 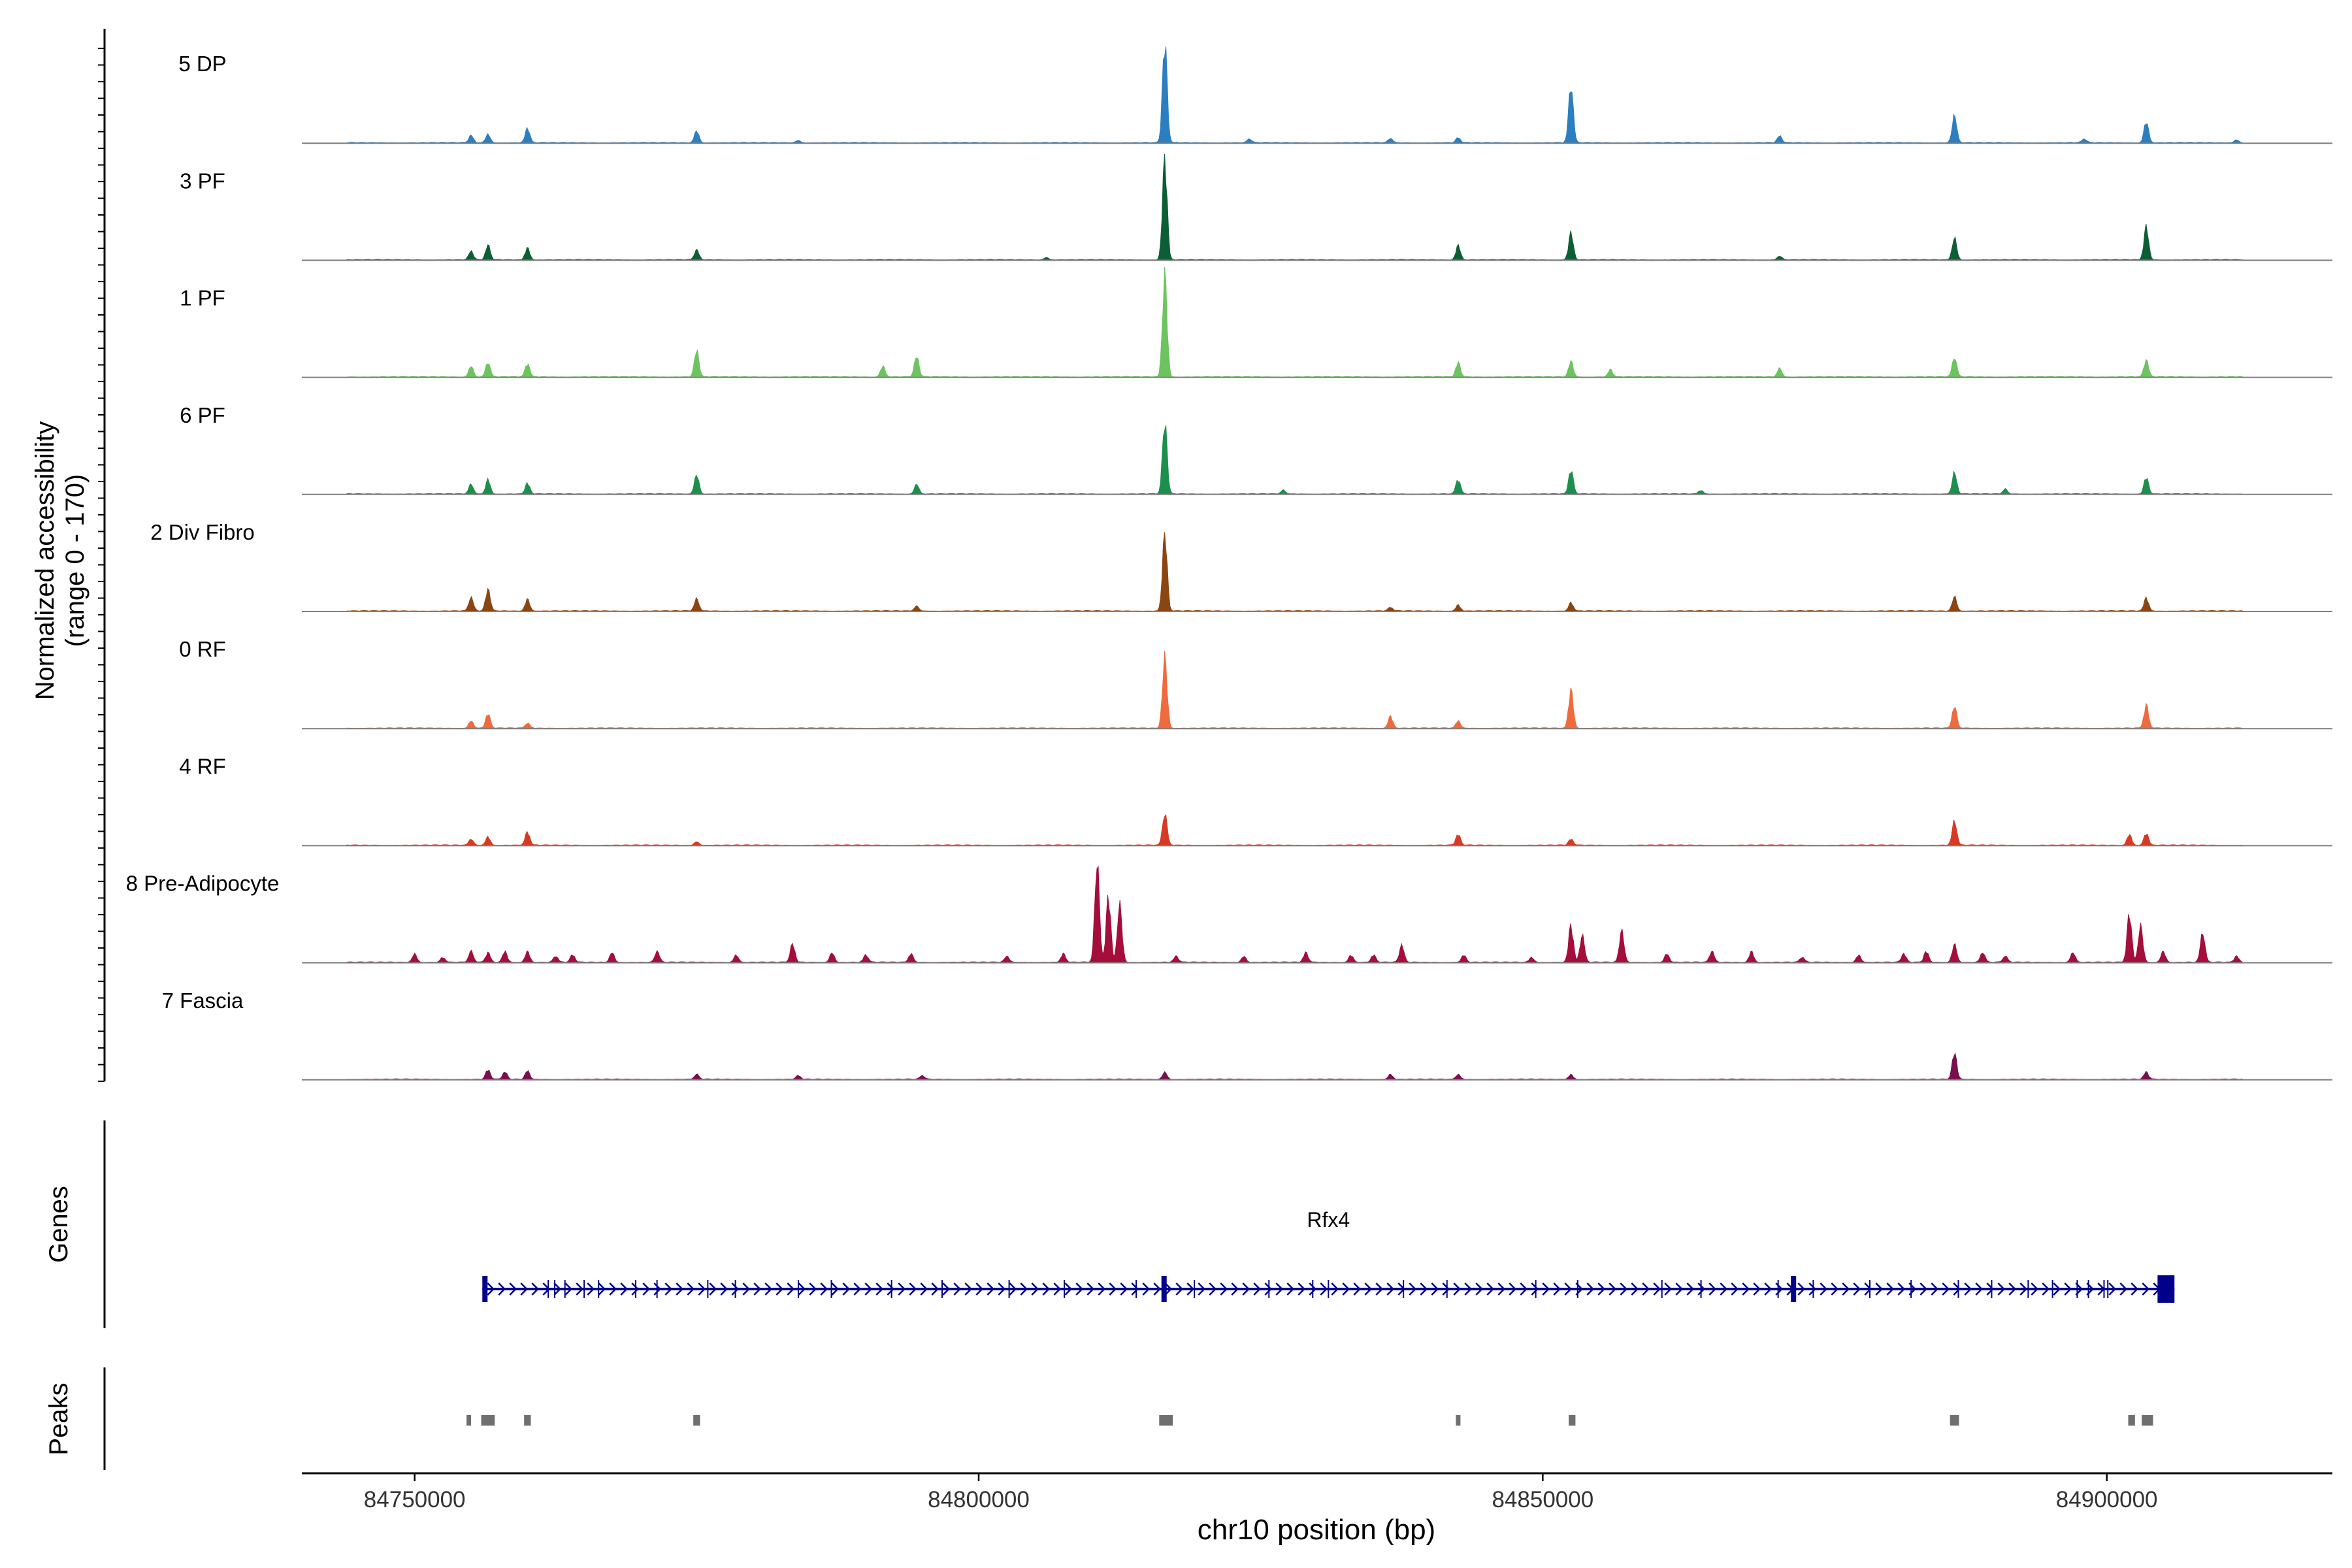 What do you see at coordinates (1128, 1418) in the screenshot?
I see `peaks-panel` at bounding box center [1128, 1418].